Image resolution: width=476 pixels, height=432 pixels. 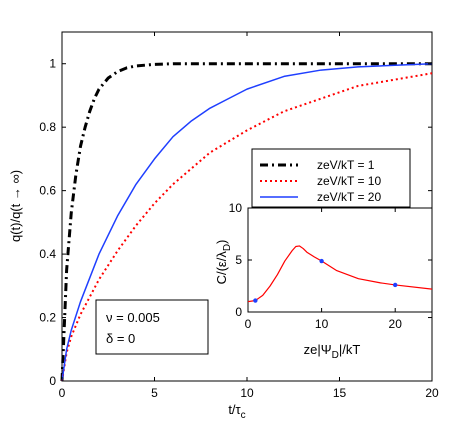 I want to click on main-x-axis-label-subscript: c, so click(x=243, y=415).